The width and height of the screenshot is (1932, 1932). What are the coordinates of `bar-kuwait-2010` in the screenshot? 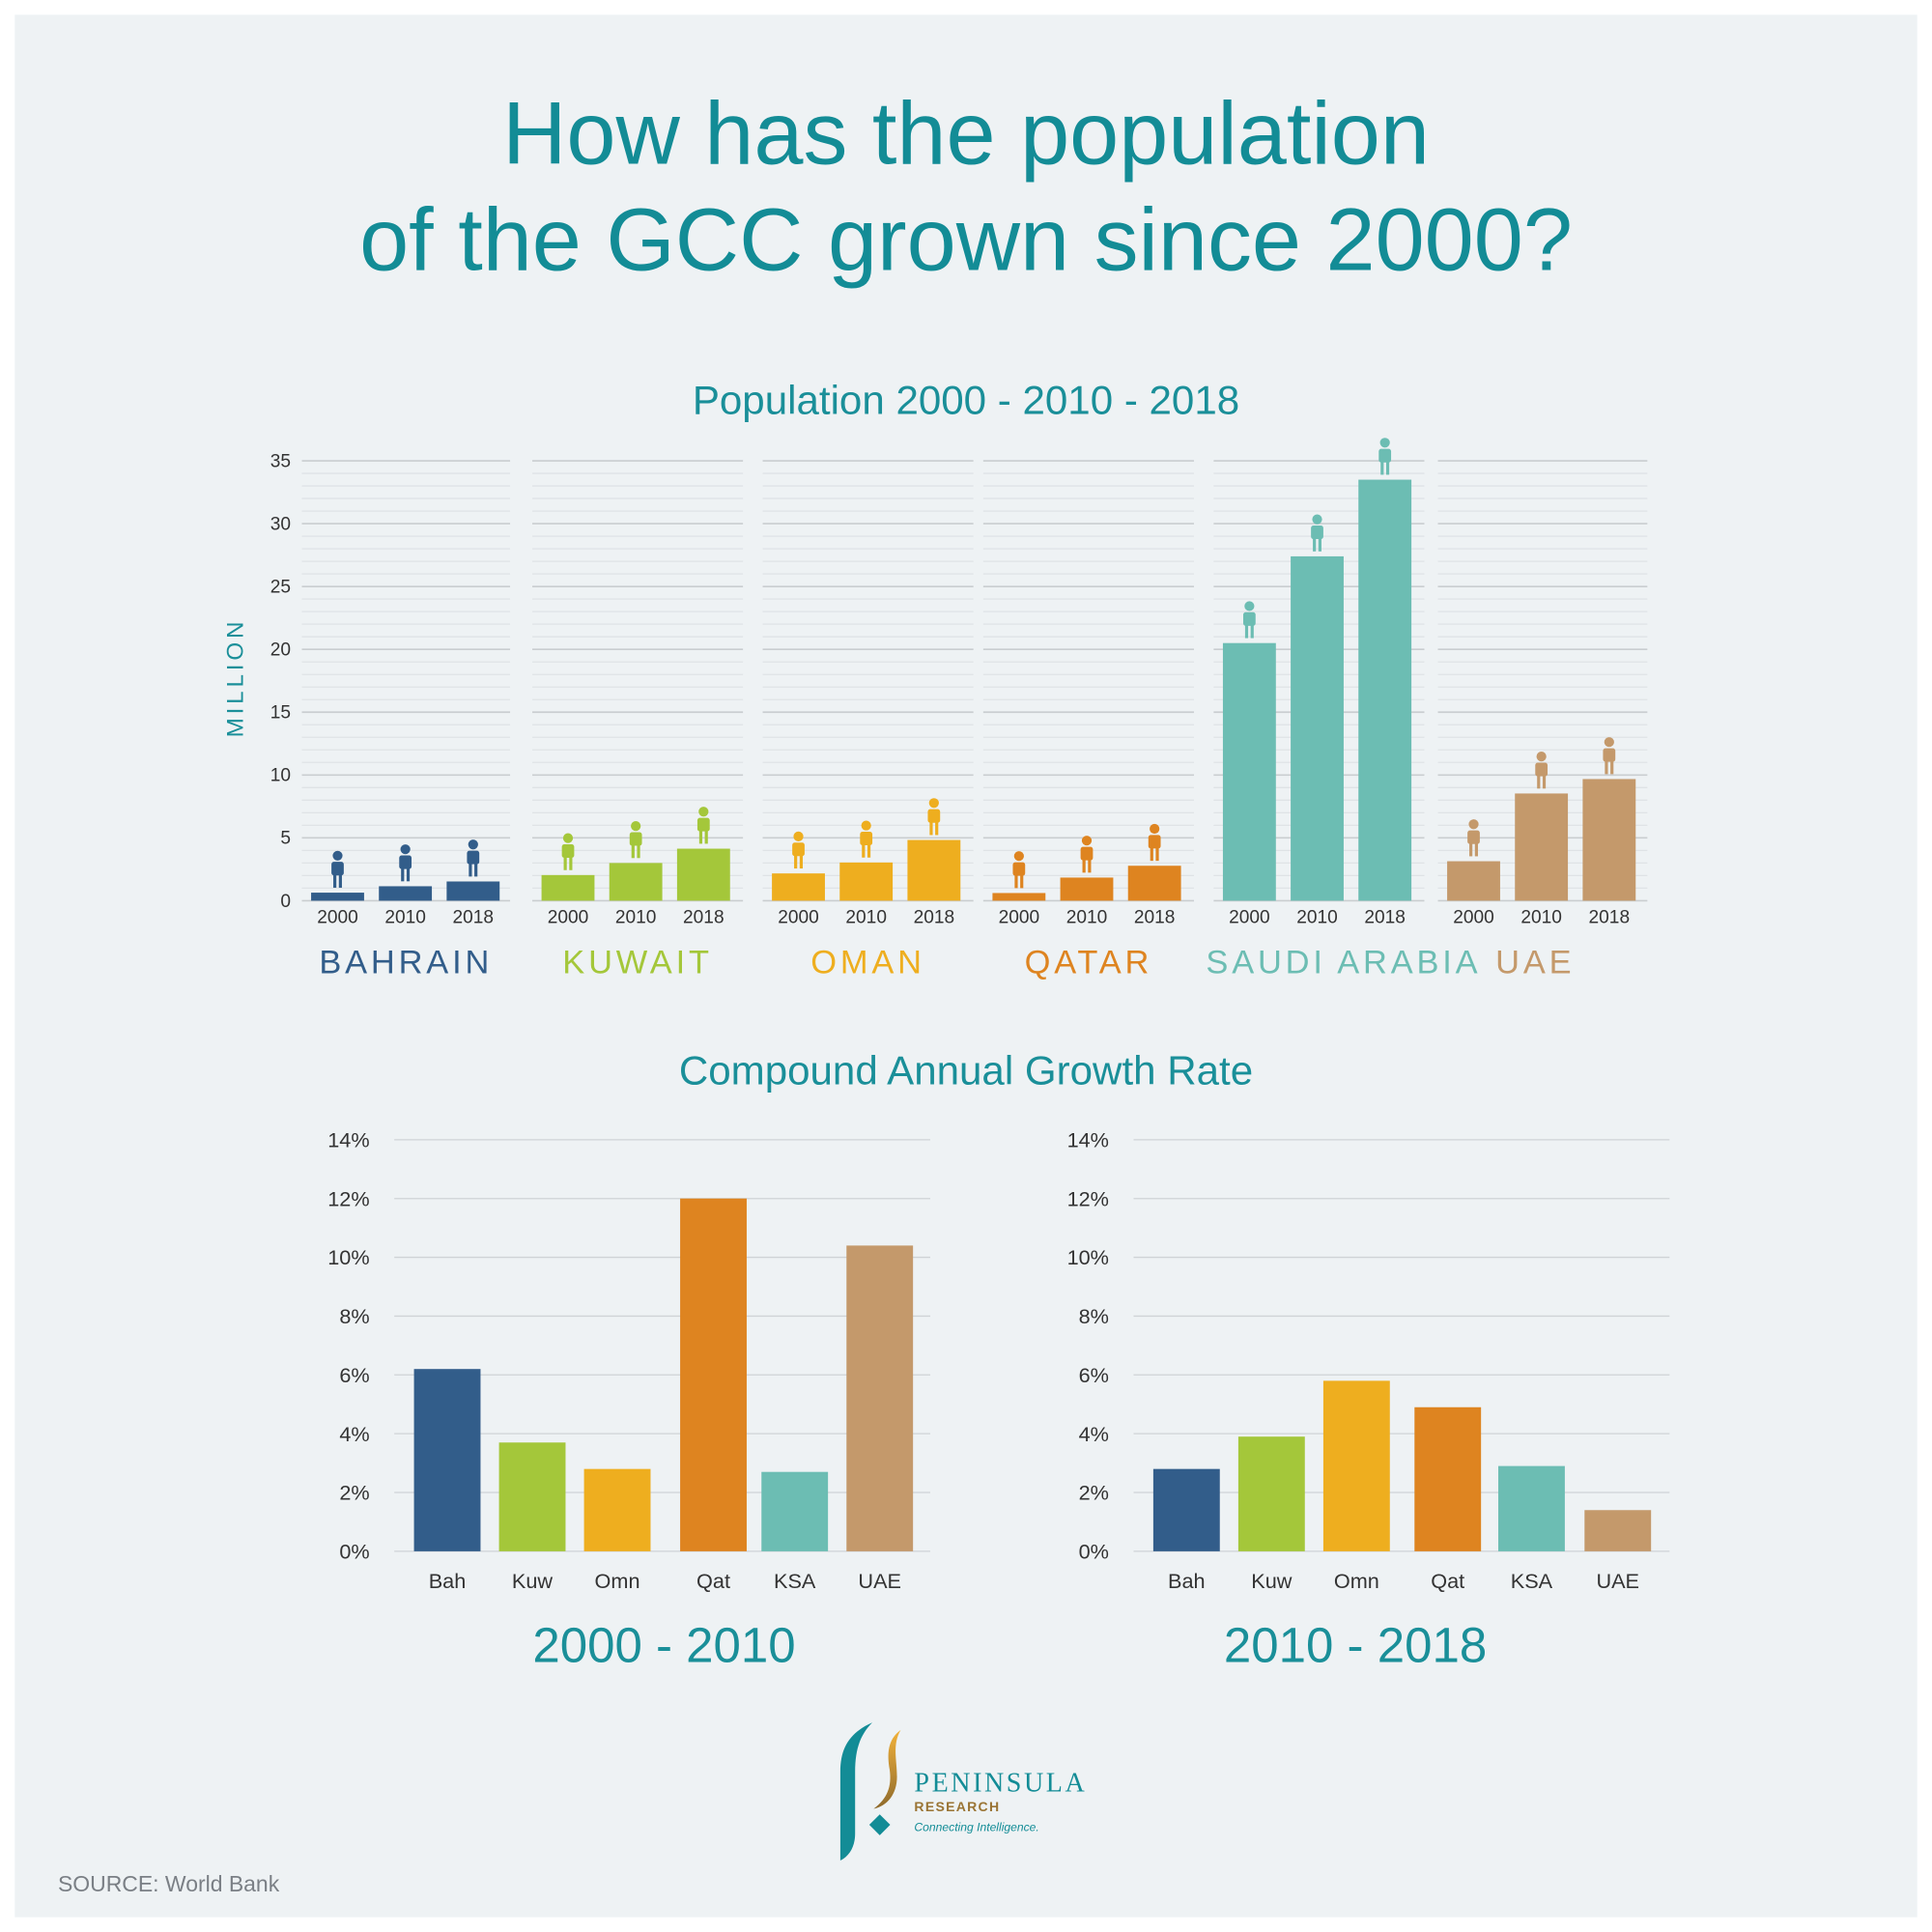 It's located at (636, 882).